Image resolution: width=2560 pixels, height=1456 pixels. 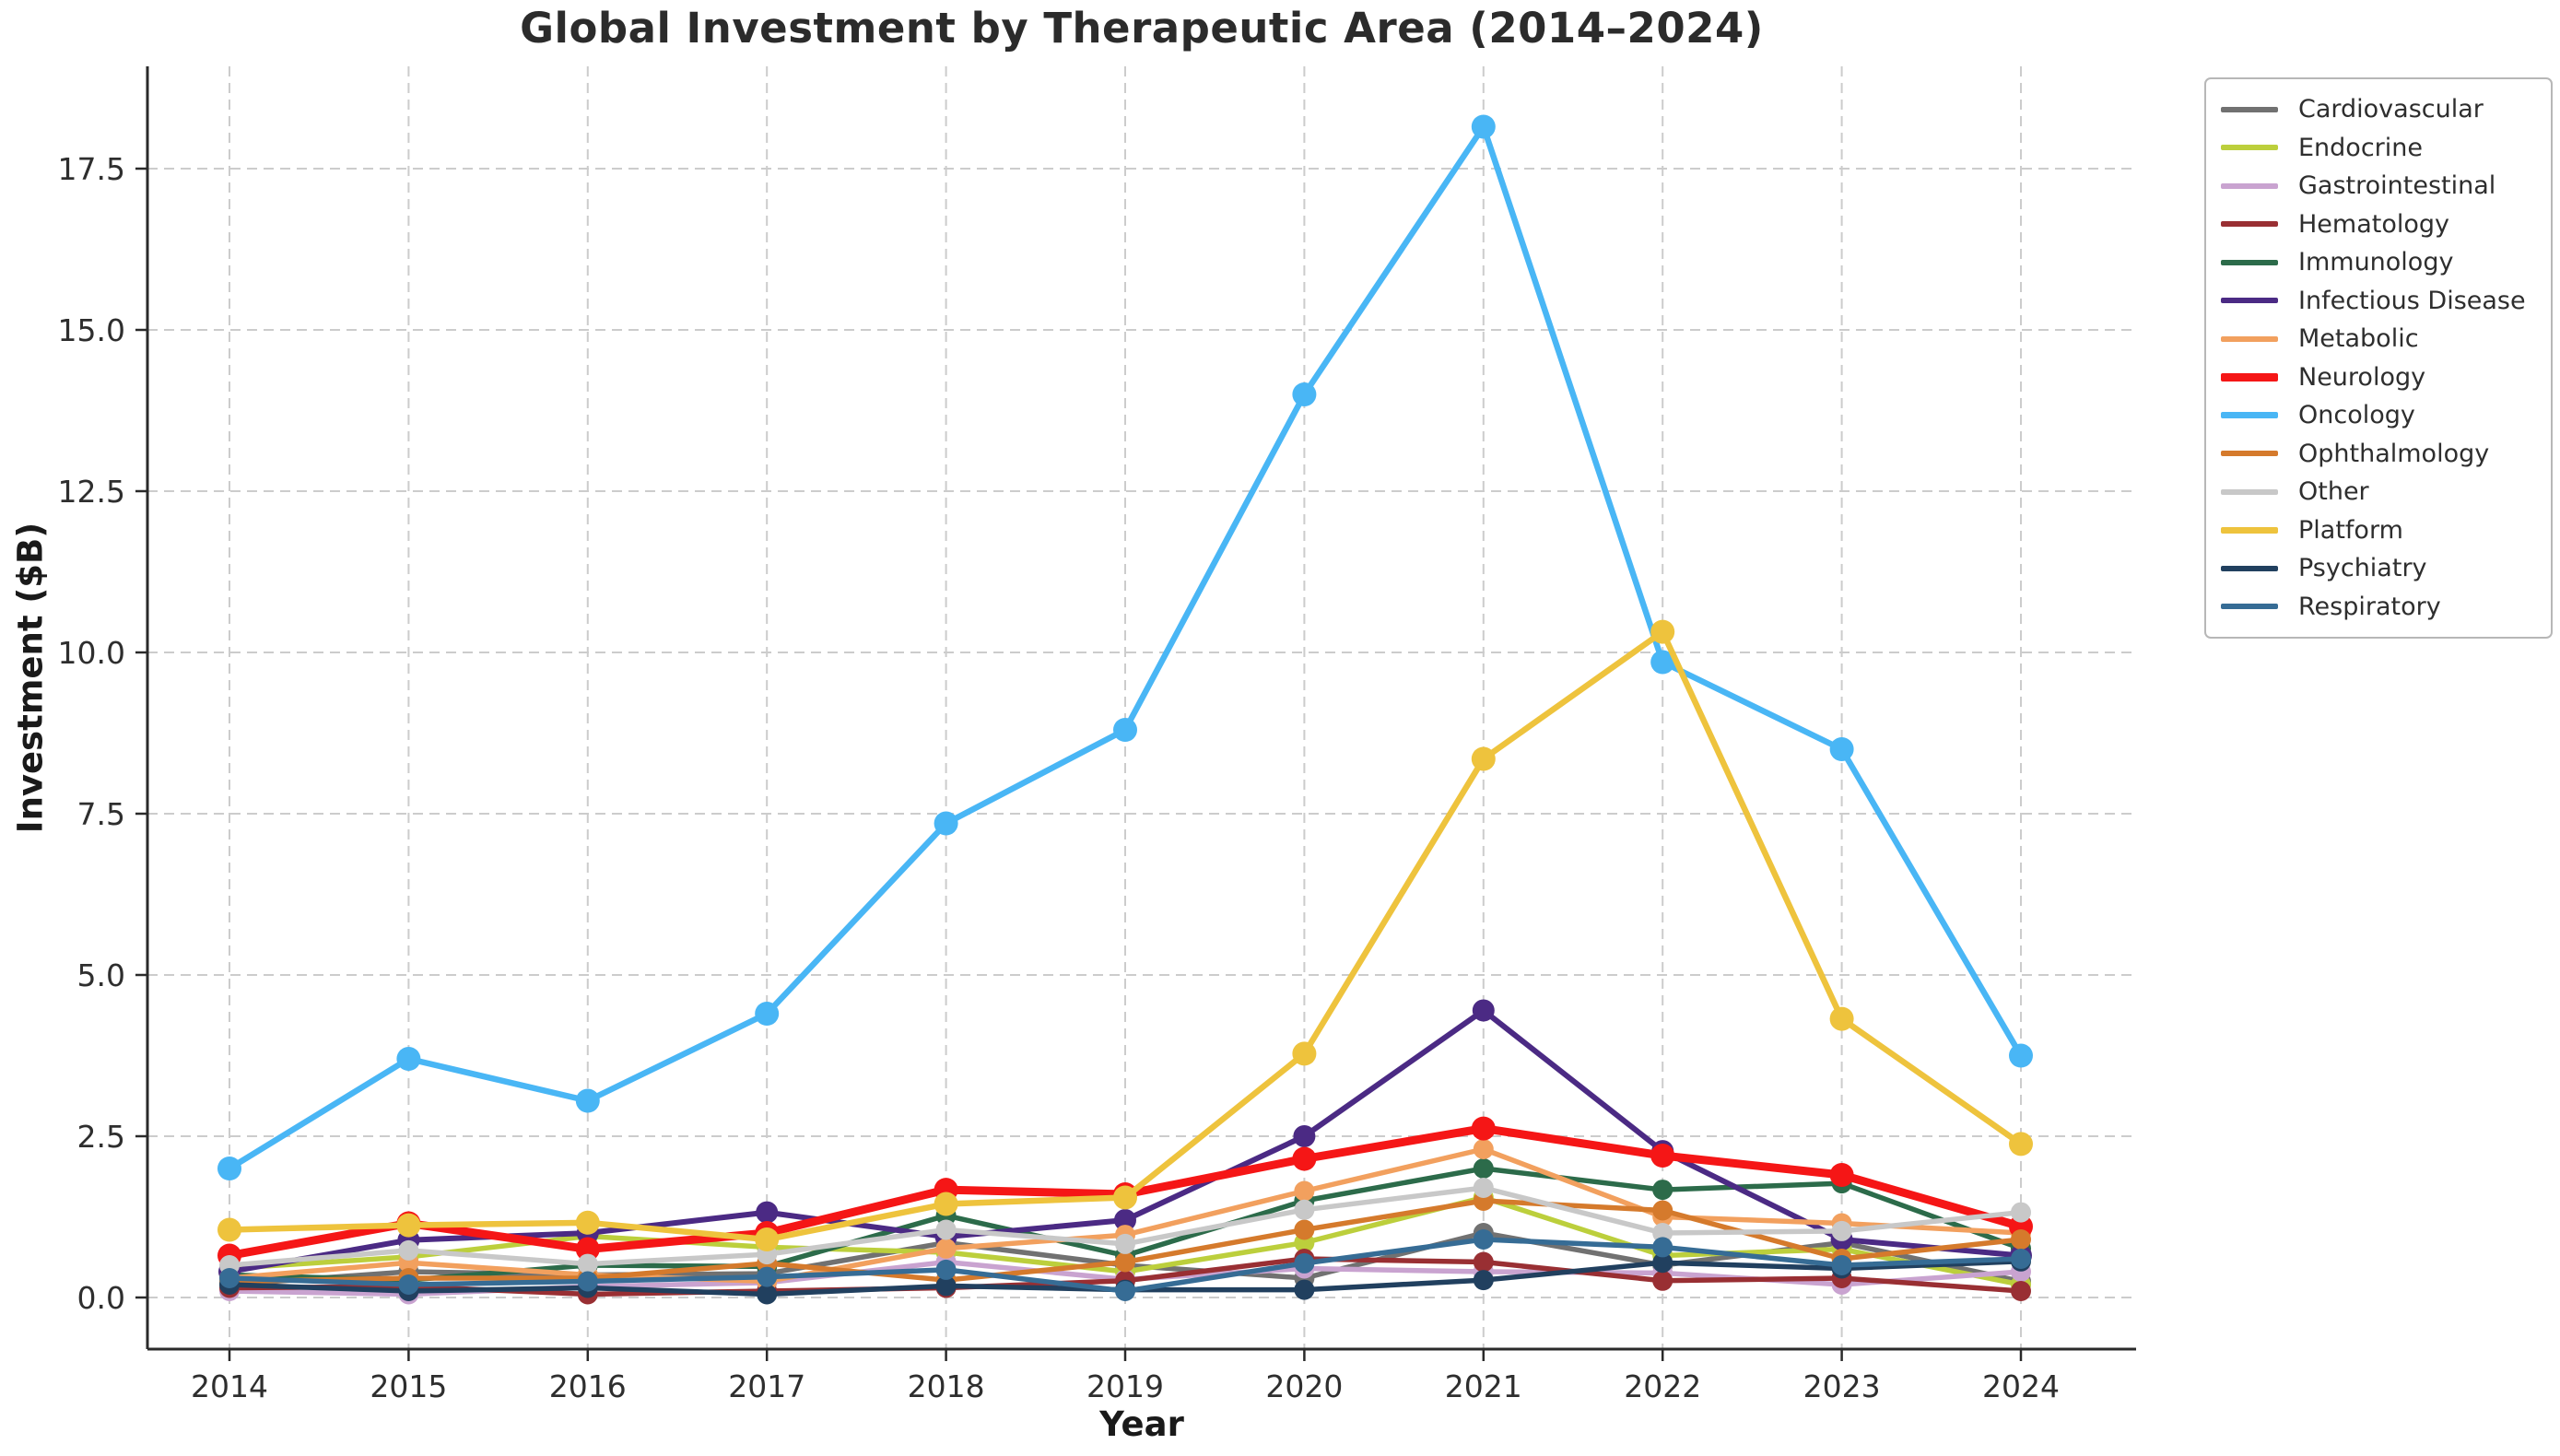 I want to click on data-point-psychiatry-2017, so click(x=767, y=1294).